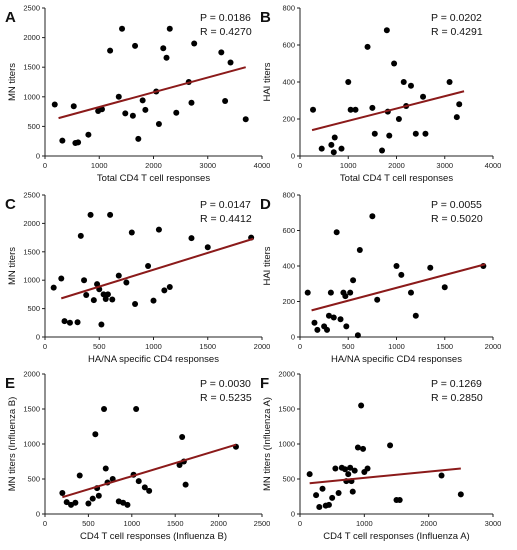 The image size is (517, 550). What do you see at coordinates (262, 523) in the screenshot?
I see `x-tick-label: 2500` at bounding box center [262, 523].